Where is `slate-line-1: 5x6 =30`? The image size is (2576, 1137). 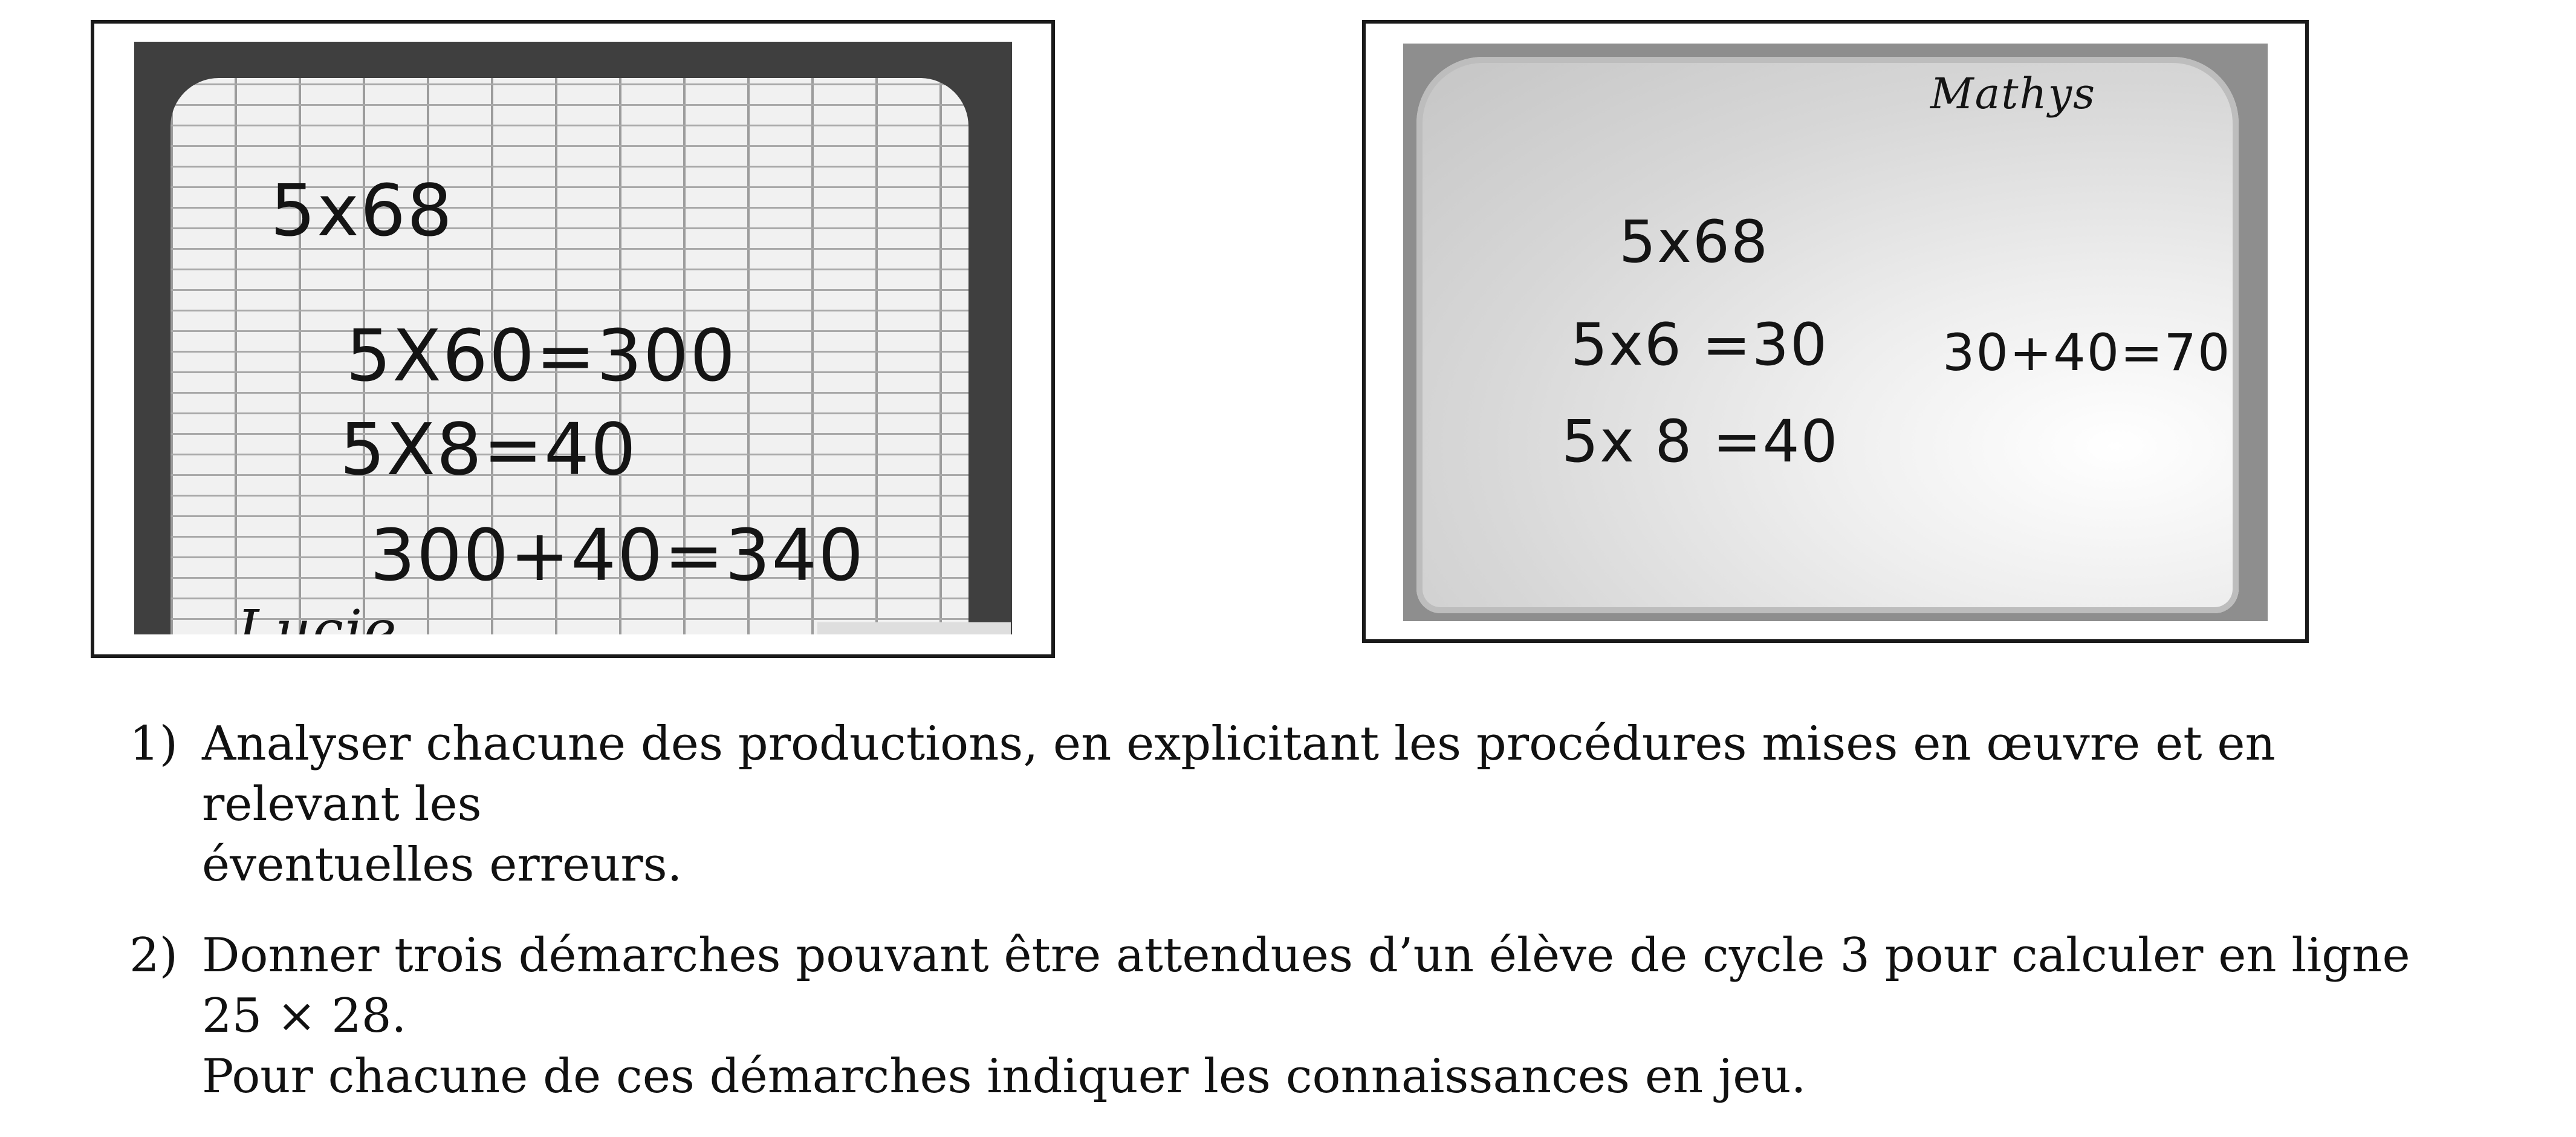
slate-line-1: 5x6 =30 is located at coordinates (1700, 345).